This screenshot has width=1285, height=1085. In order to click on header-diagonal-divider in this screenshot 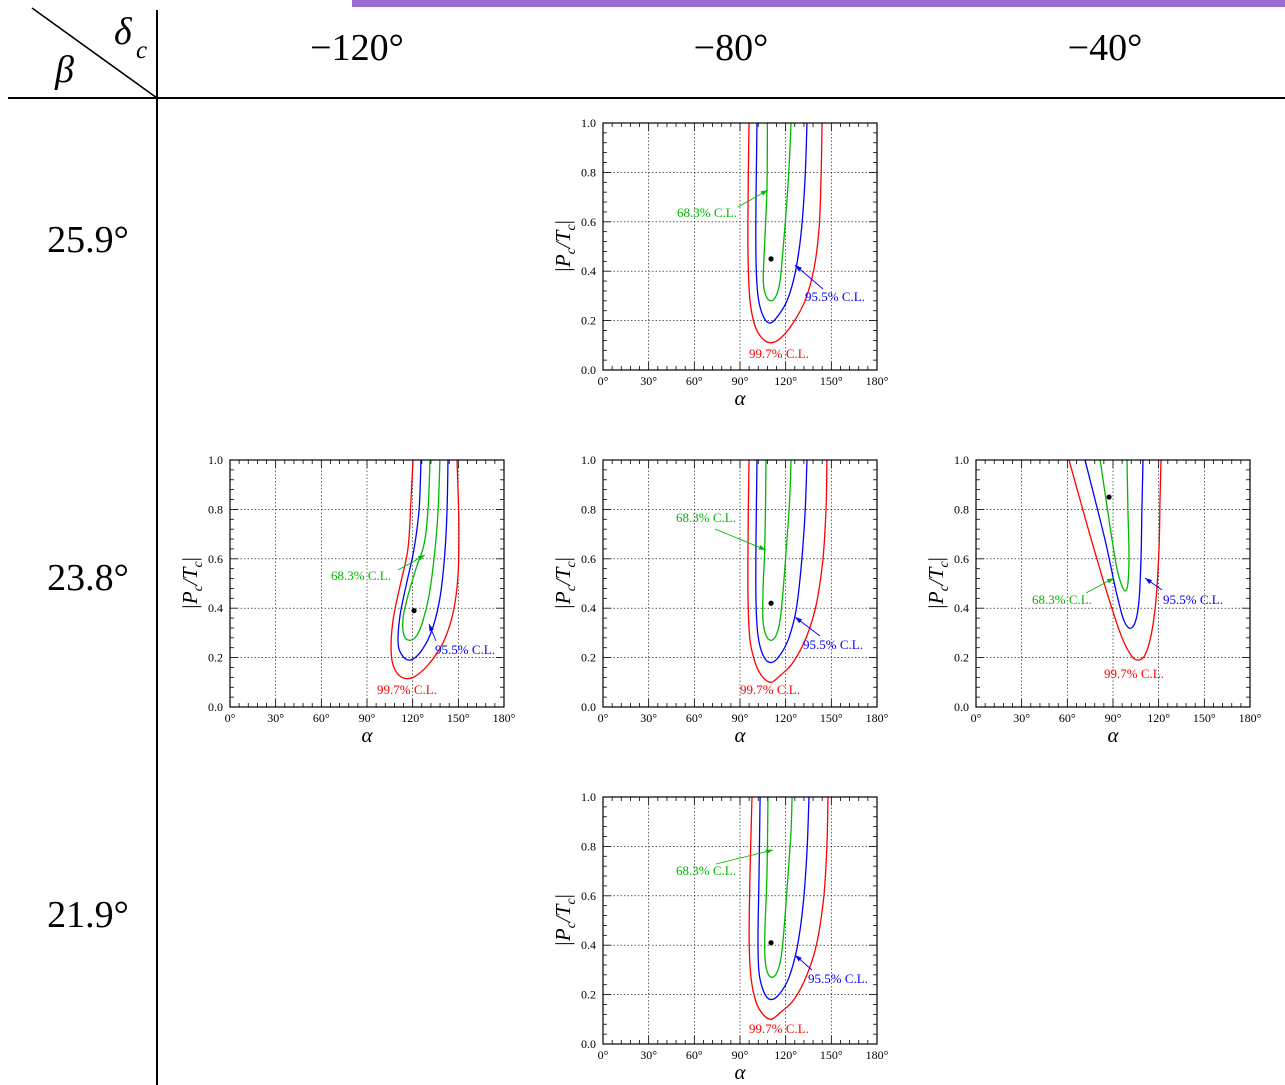, I will do `click(94, 53)`.